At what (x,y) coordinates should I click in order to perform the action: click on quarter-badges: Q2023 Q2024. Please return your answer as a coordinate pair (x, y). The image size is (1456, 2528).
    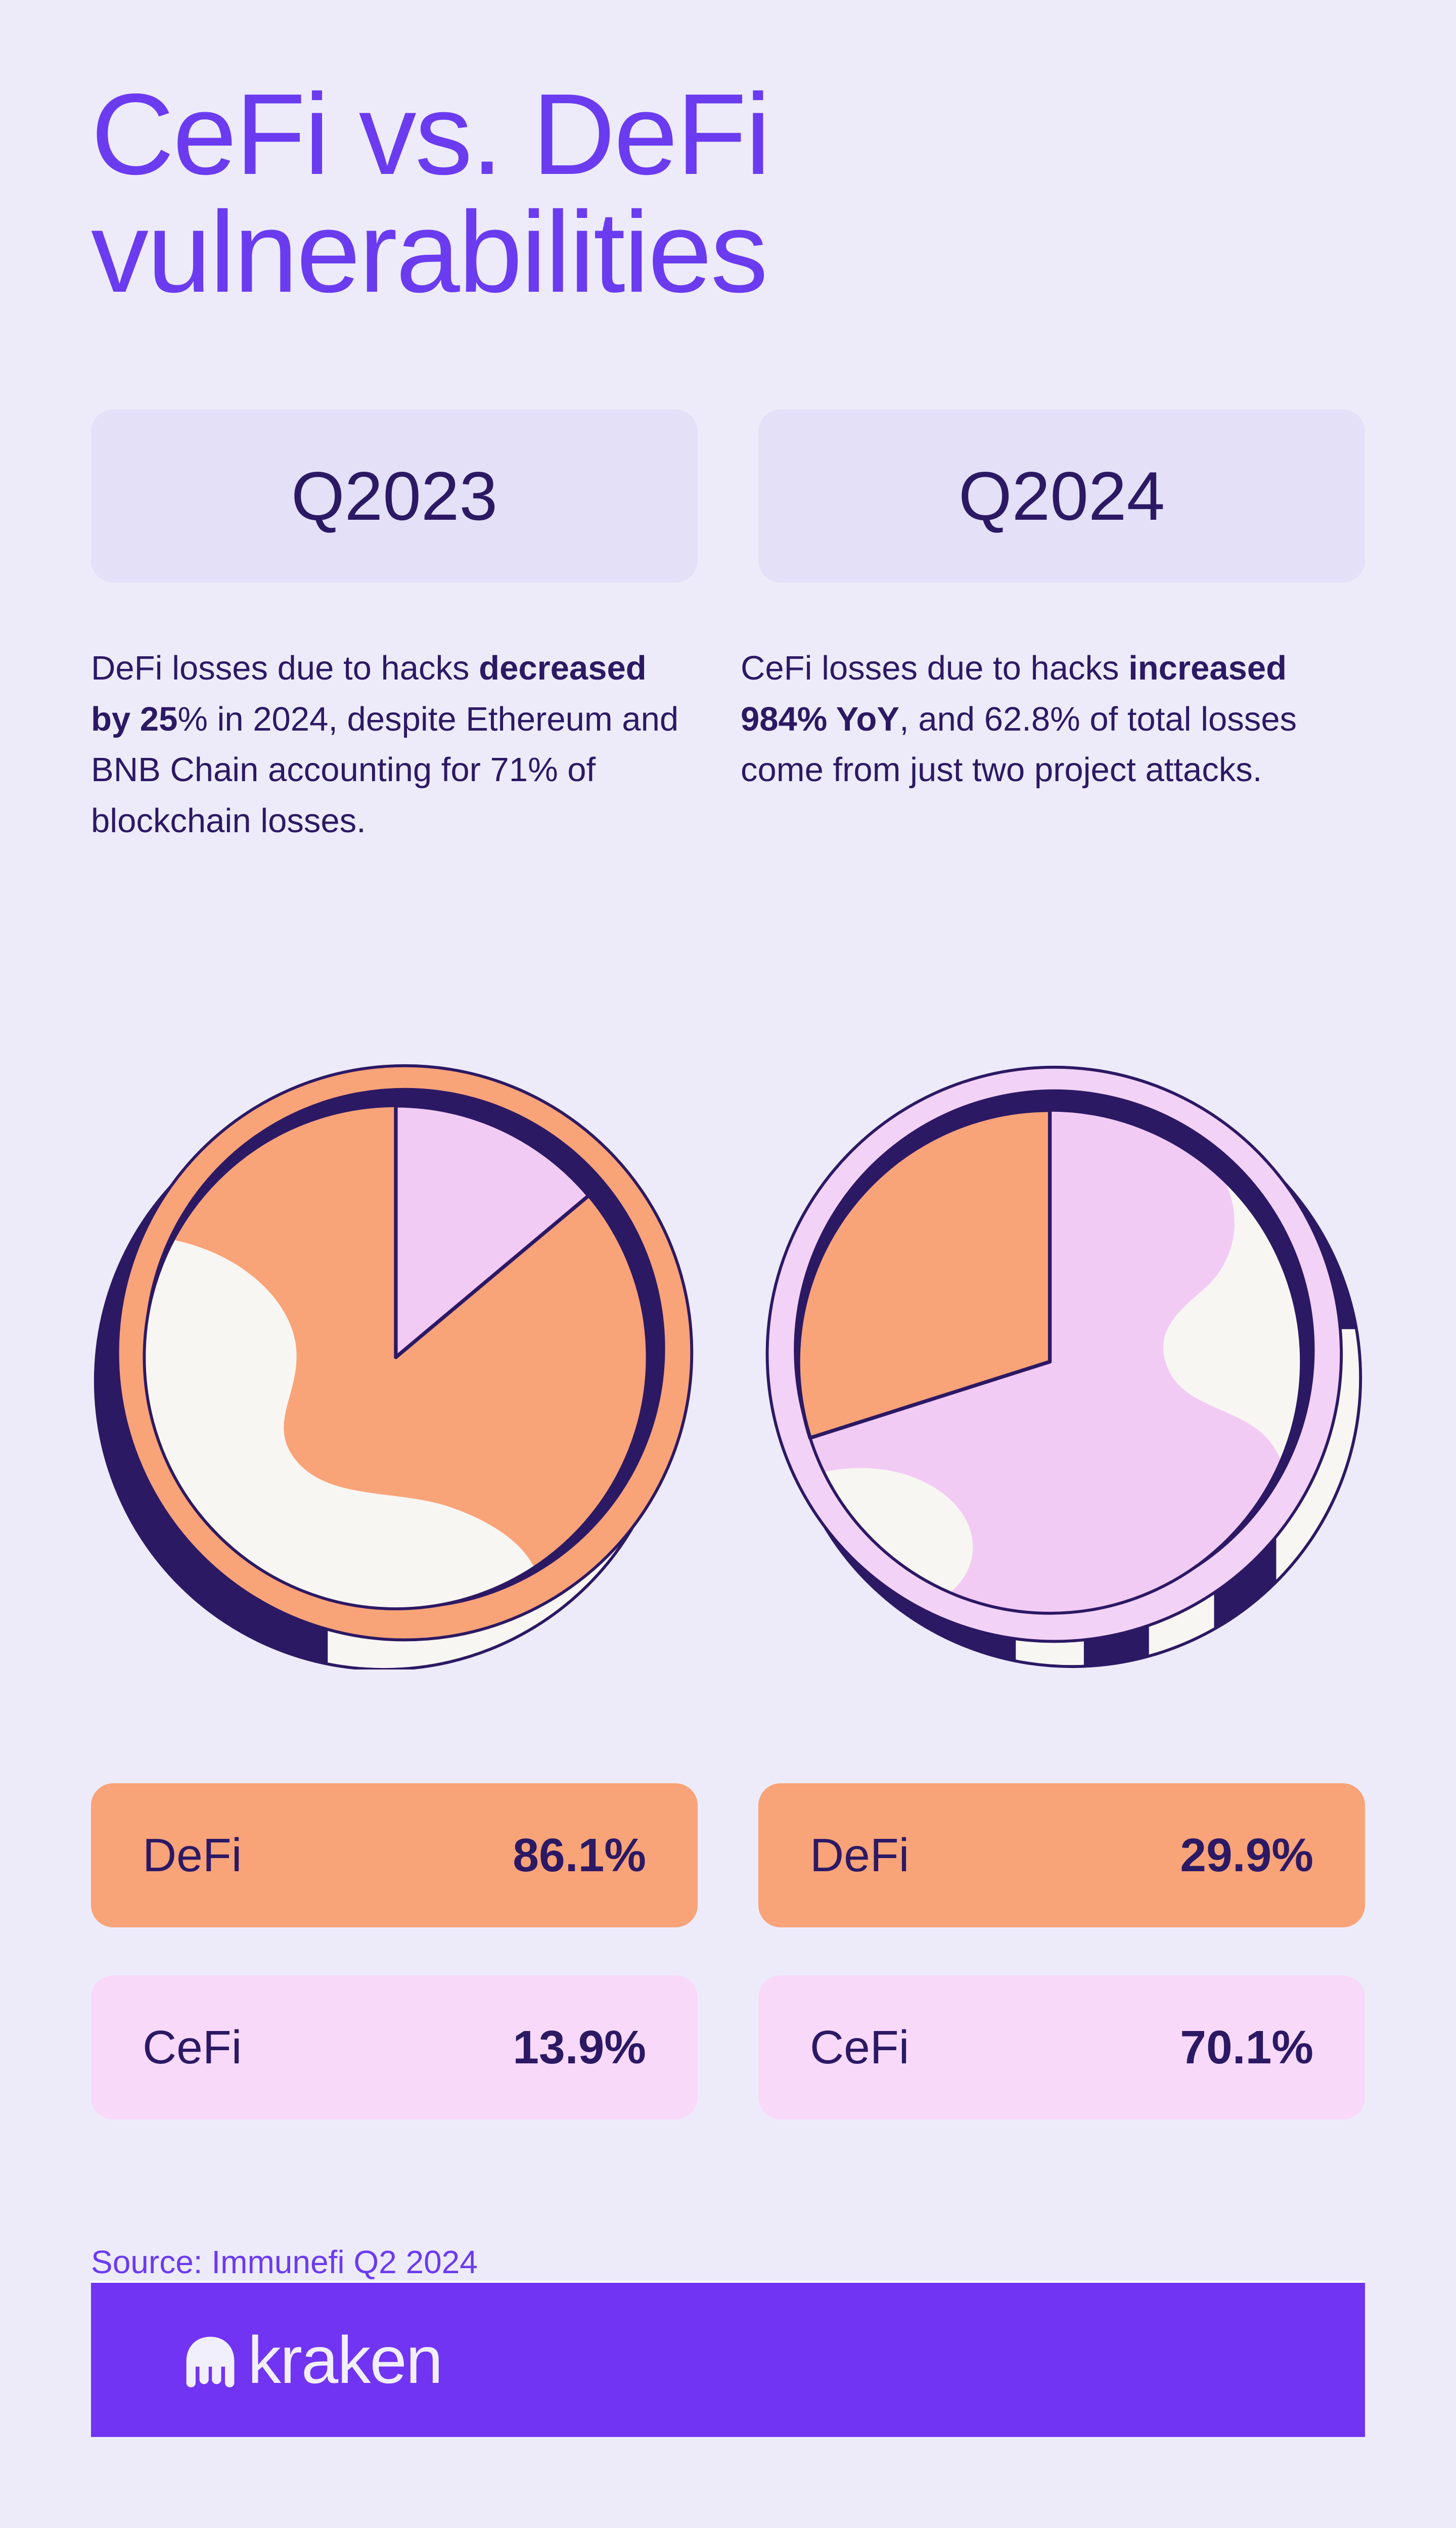
    Looking at the image, I should click on (728, 497).